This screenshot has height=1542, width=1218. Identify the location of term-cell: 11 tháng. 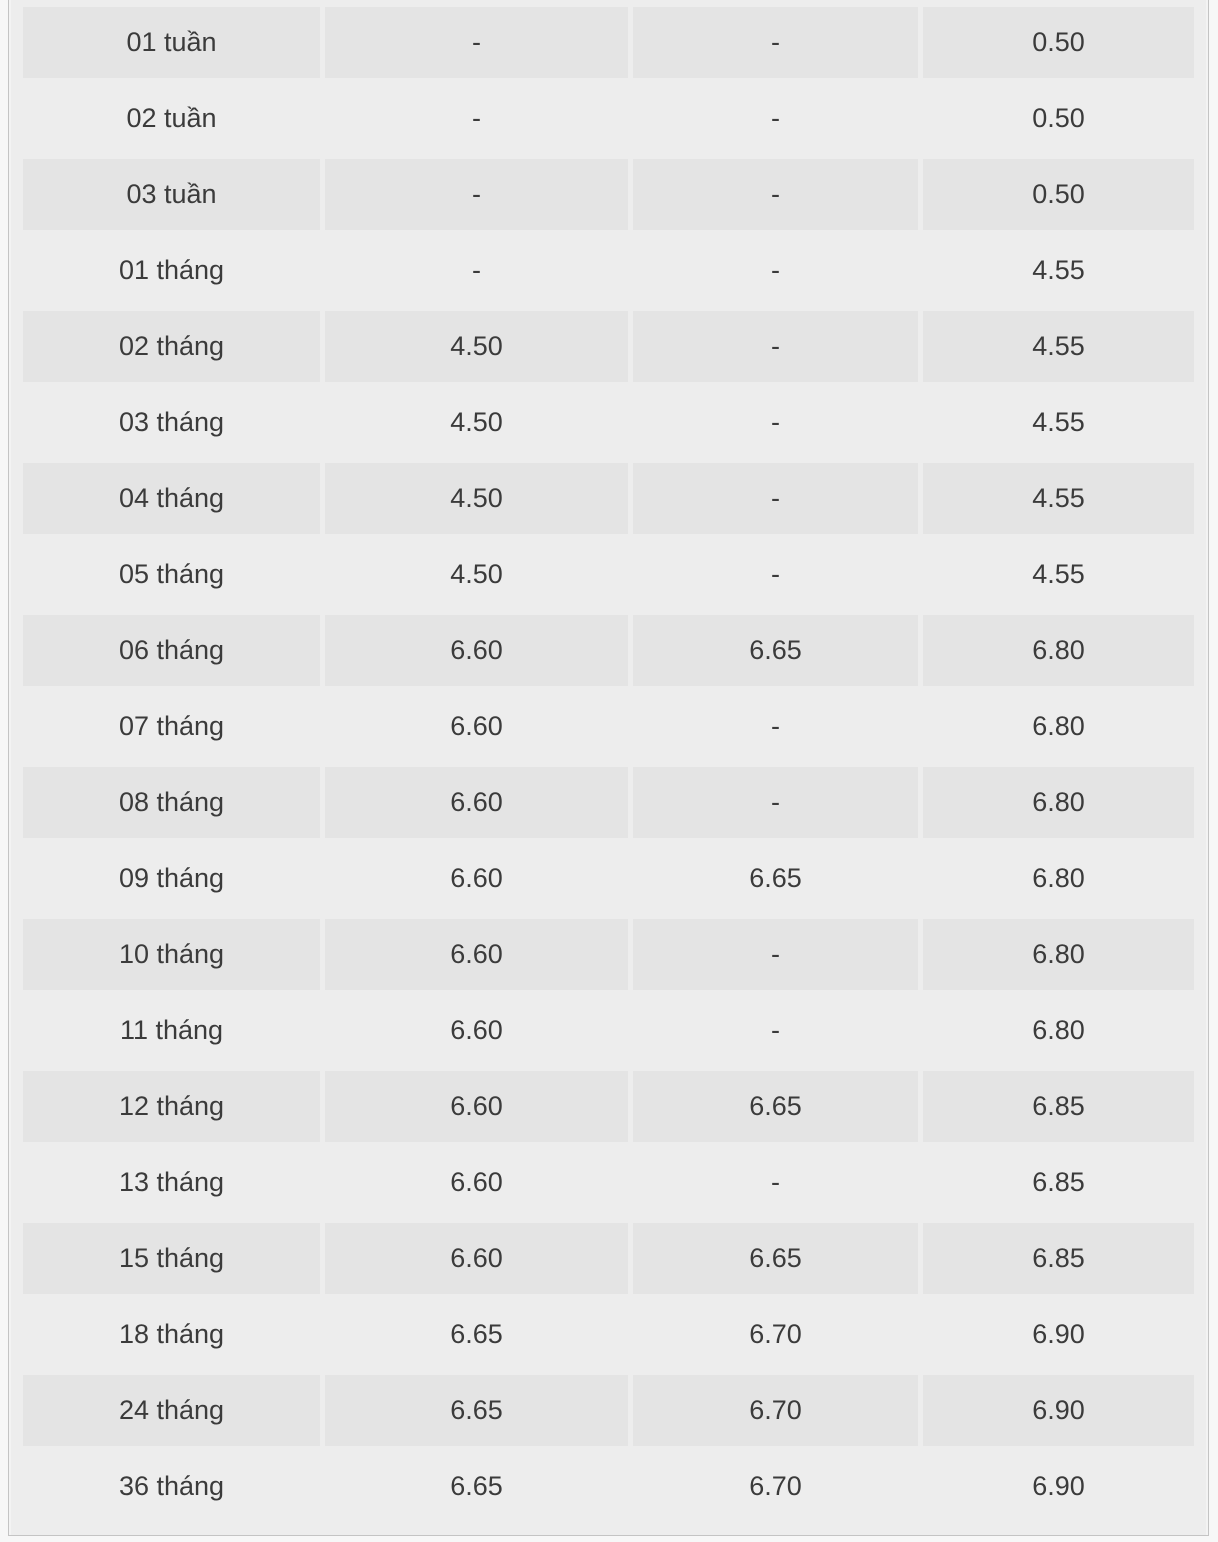
(171, 1030).